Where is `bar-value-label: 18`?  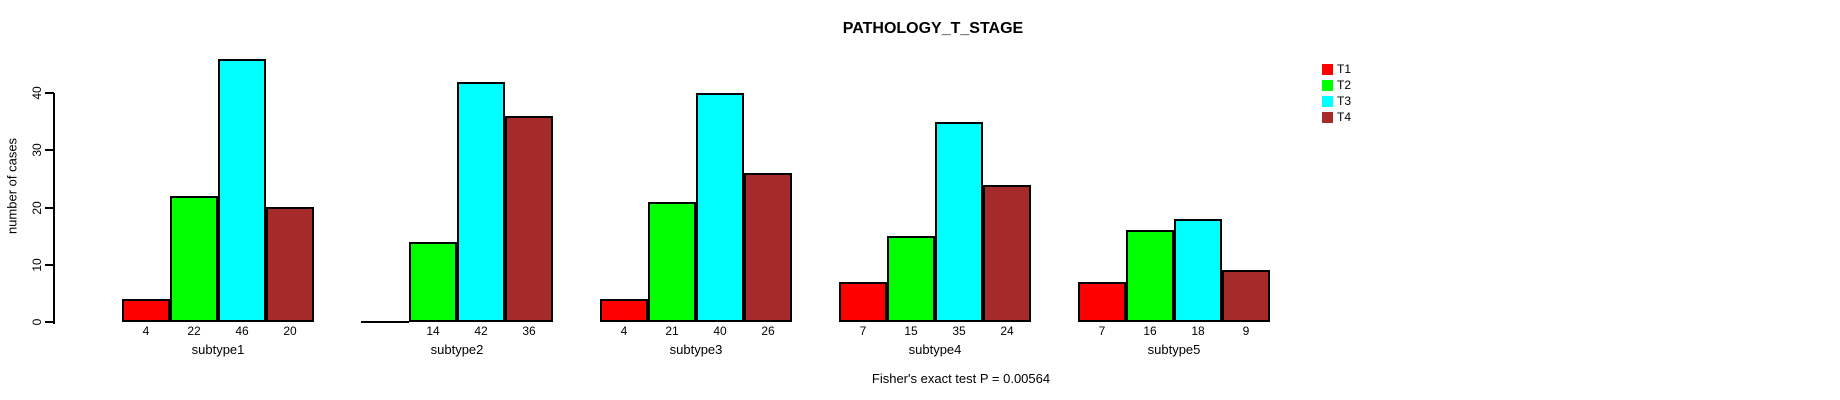 bar-value-label: 18 is located at coordinates (1198, 331).